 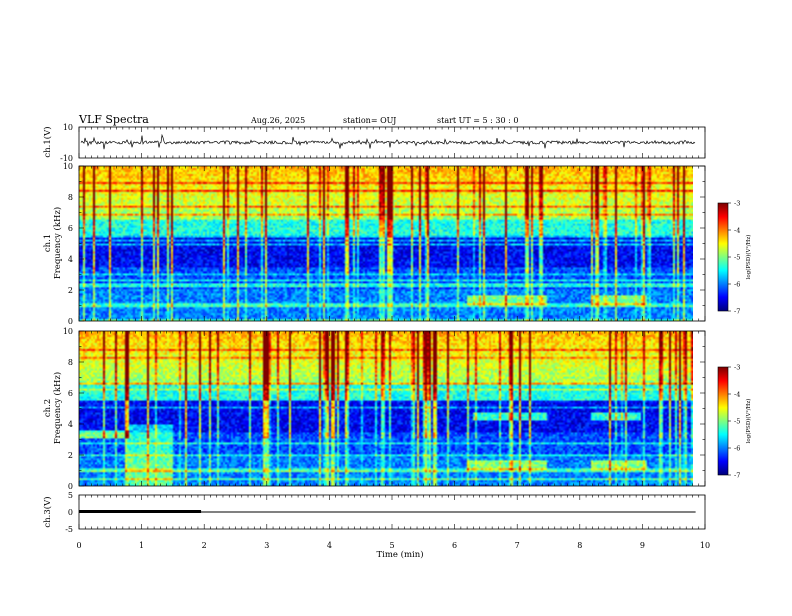 What do you see at coordinates (141, 545) in the screenshot?
I see `time-tick-label: 1` at bounding box center [141, 545].